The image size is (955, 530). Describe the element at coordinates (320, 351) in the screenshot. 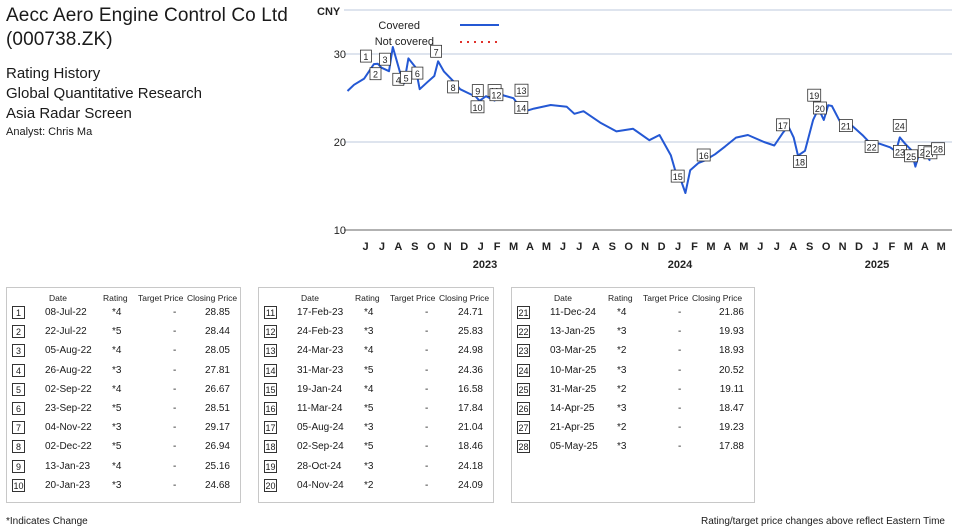

I see `cell-date: 24-Mar-23` at that location.